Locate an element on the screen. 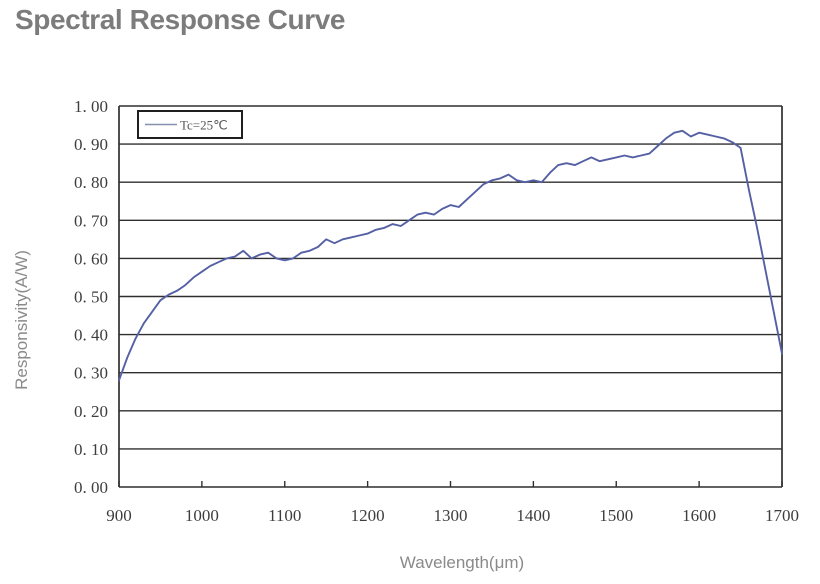  y-axis-title: Responsivity(A/W) is located at coordinates (21, 320).